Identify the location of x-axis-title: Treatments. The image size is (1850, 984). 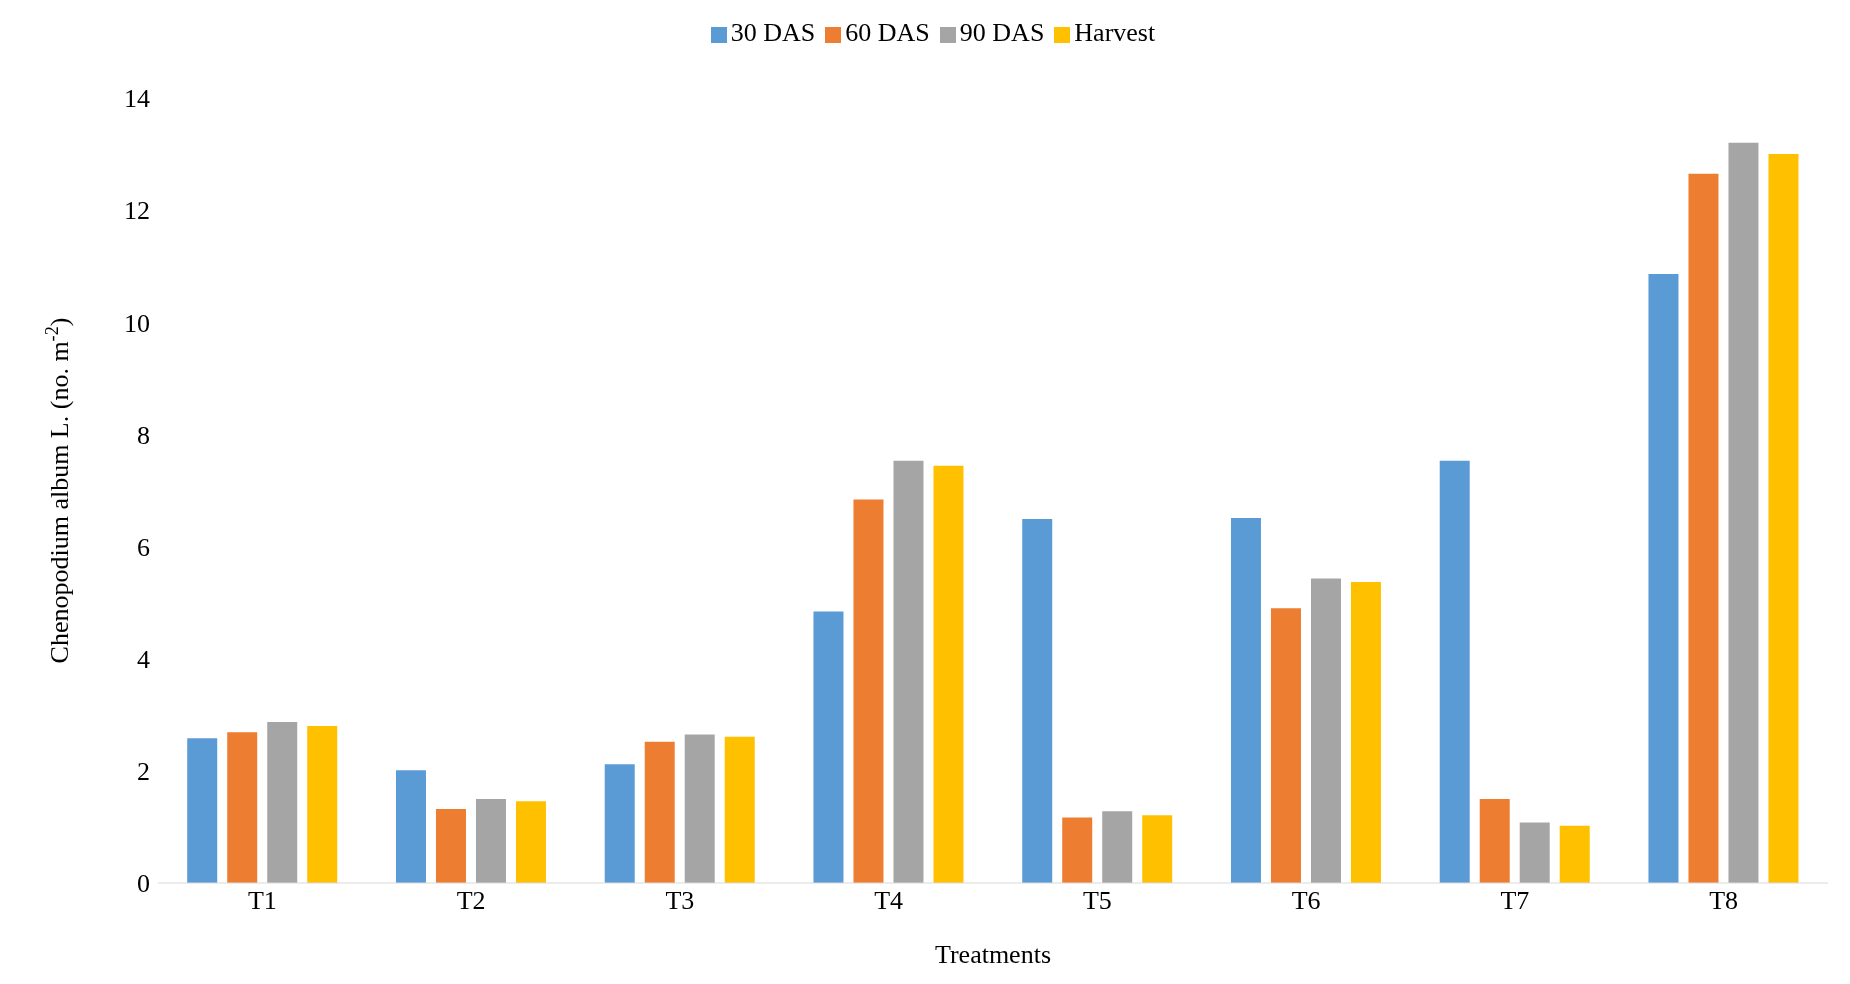
(993, 954).